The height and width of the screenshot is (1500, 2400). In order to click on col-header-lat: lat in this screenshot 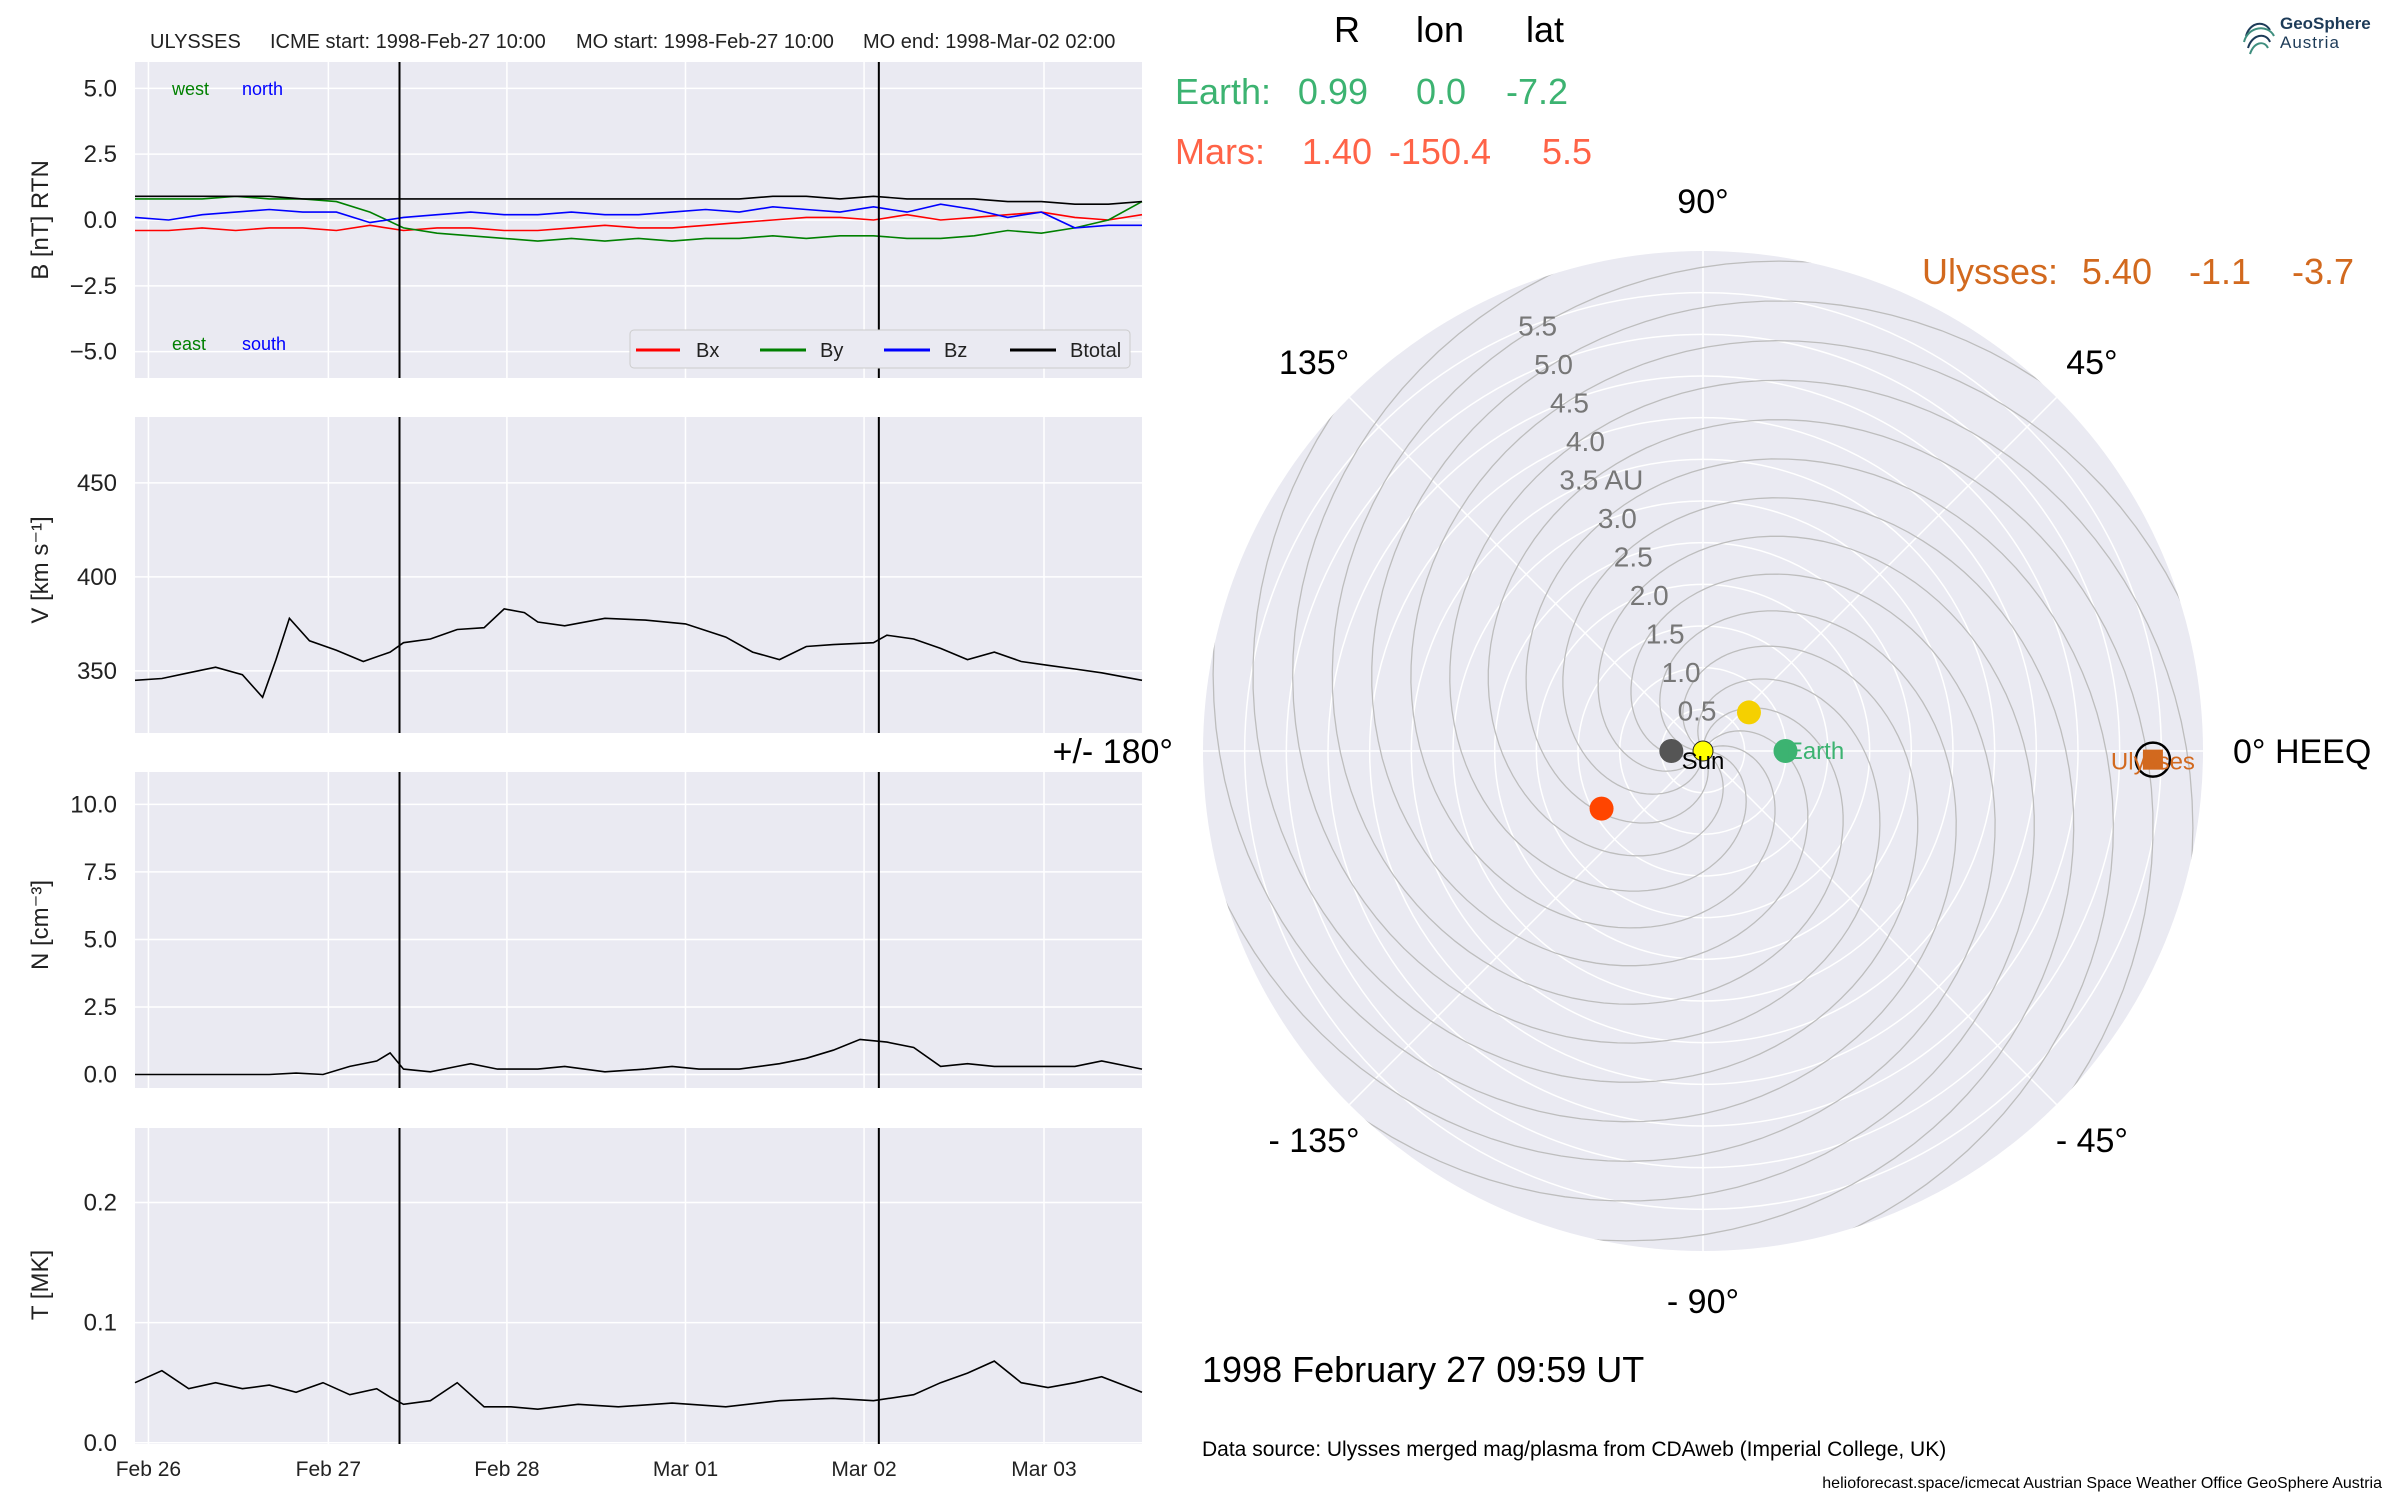, I will do `click(1545, 29)`.